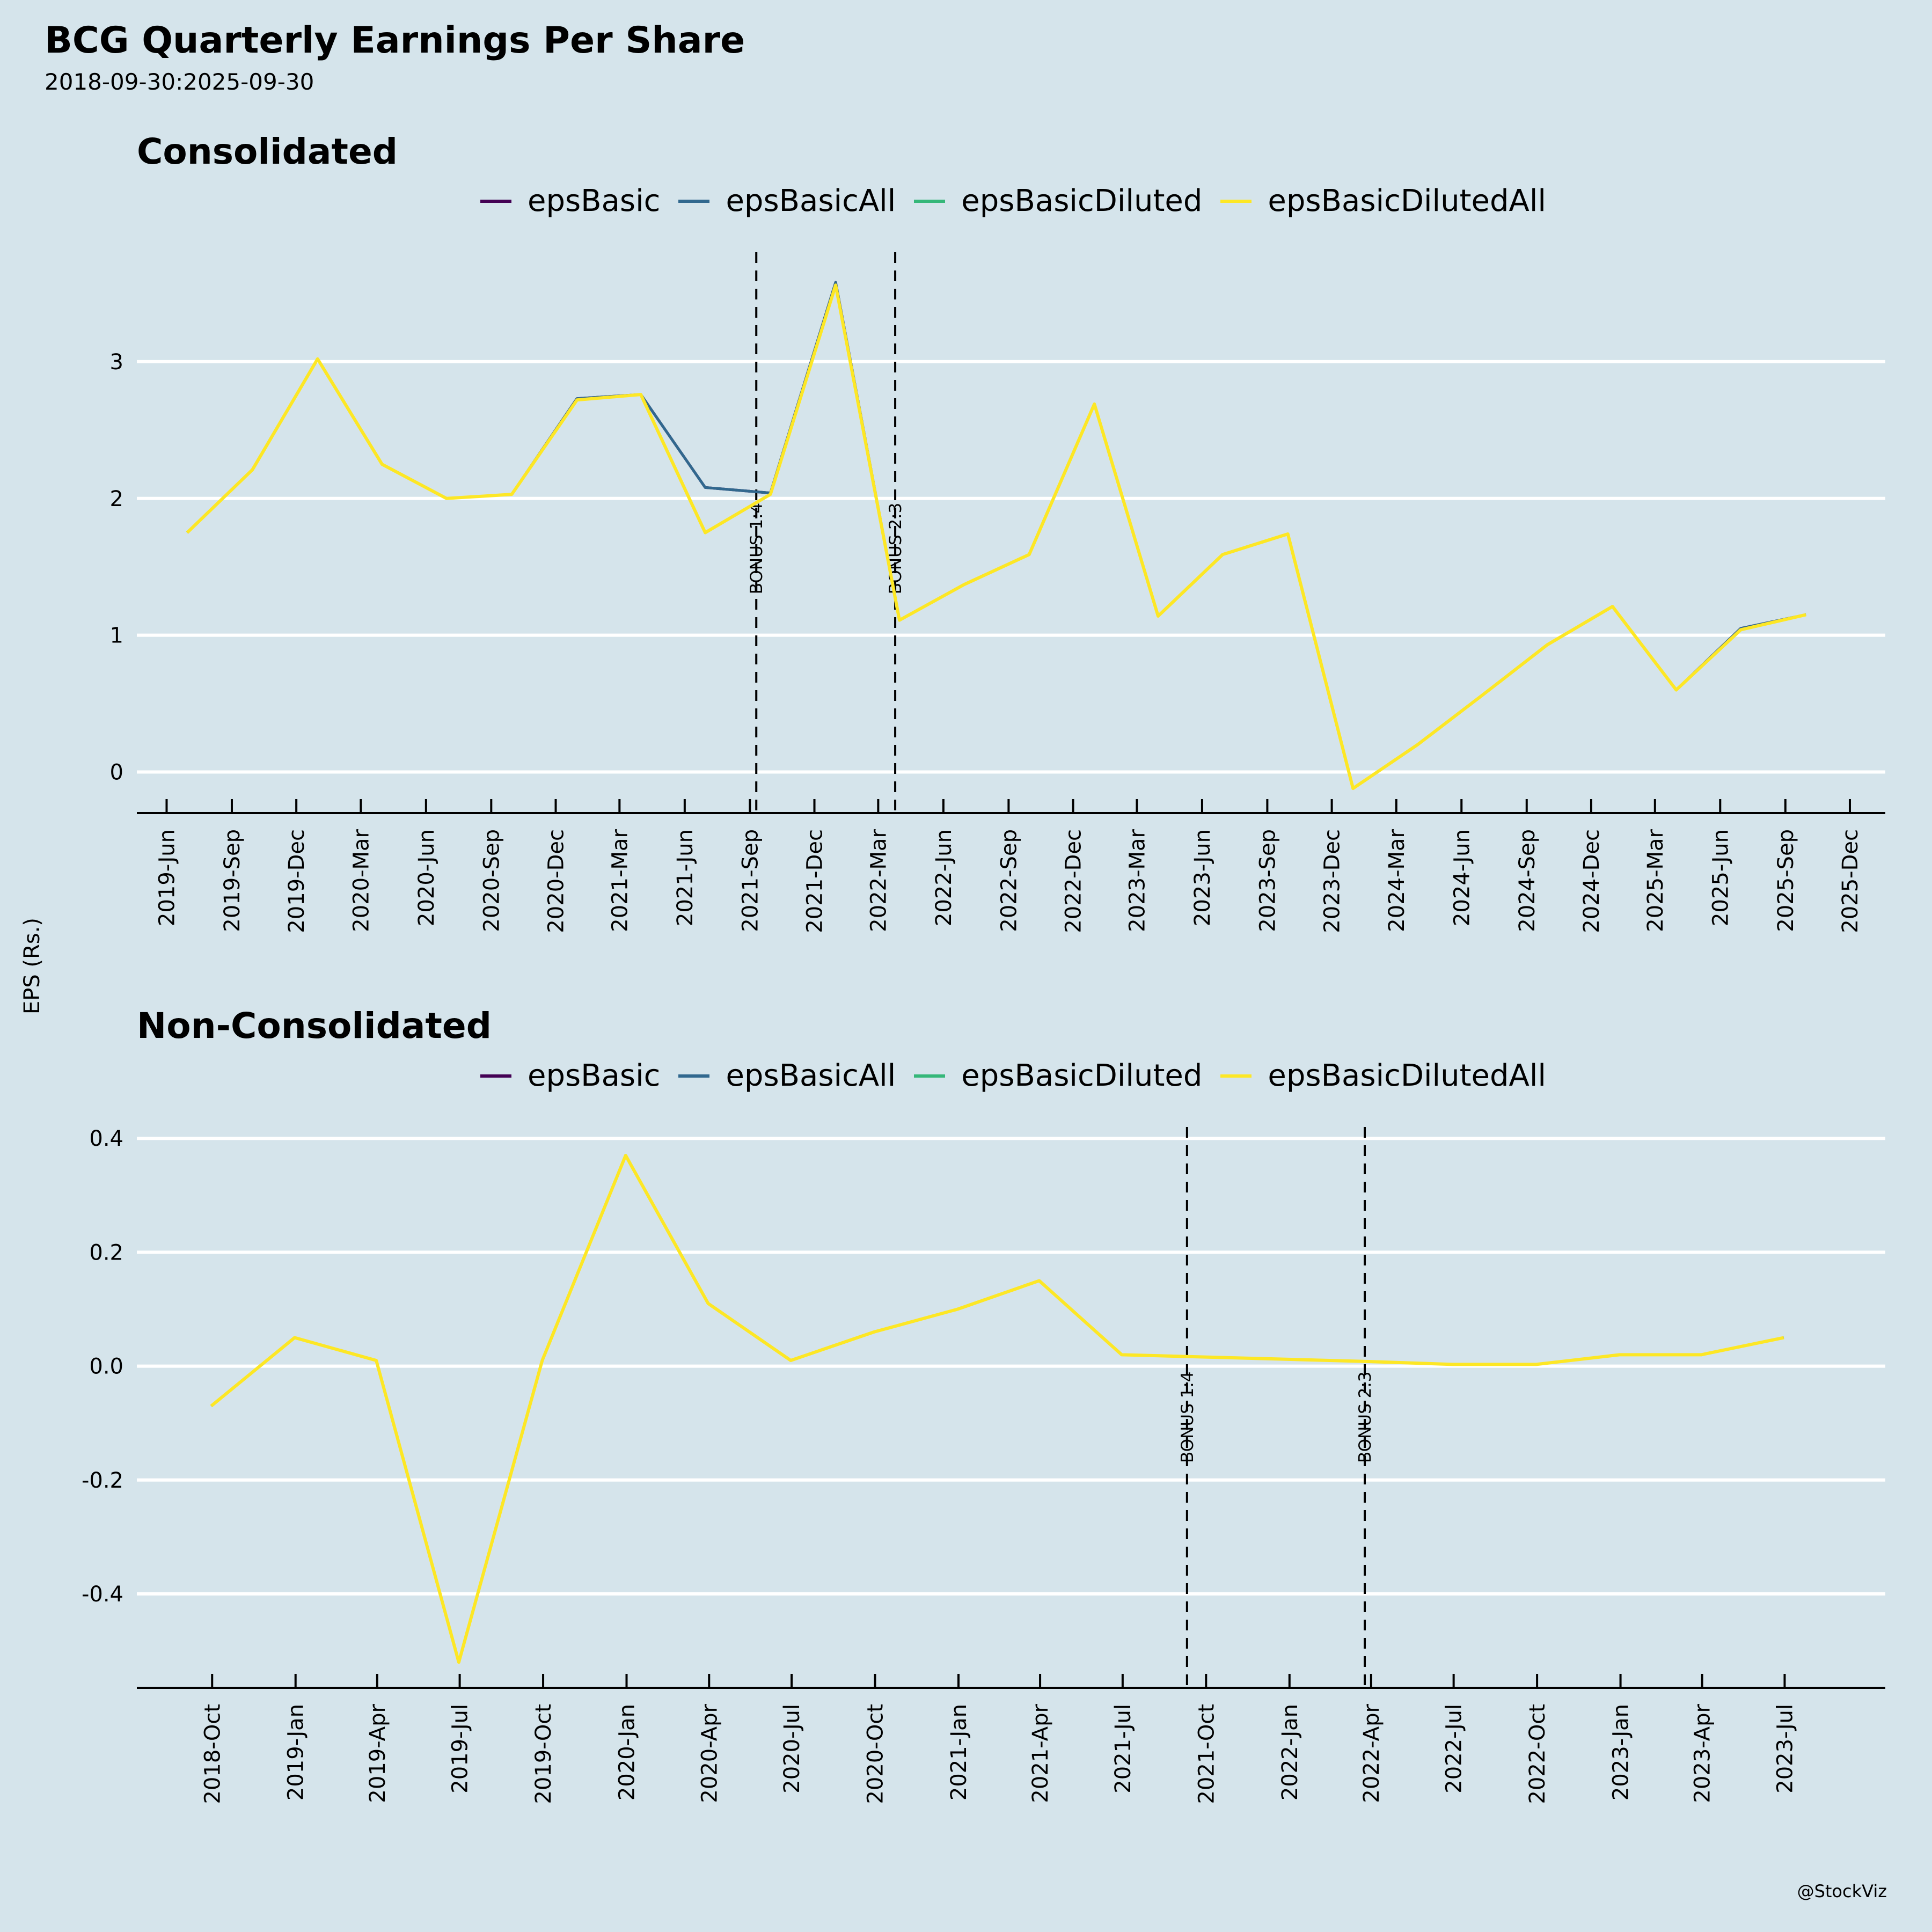 This screenshot has width=1932, height=1932. I want to click on x-tick-label: 2025-Mar, so click(1655, 880).